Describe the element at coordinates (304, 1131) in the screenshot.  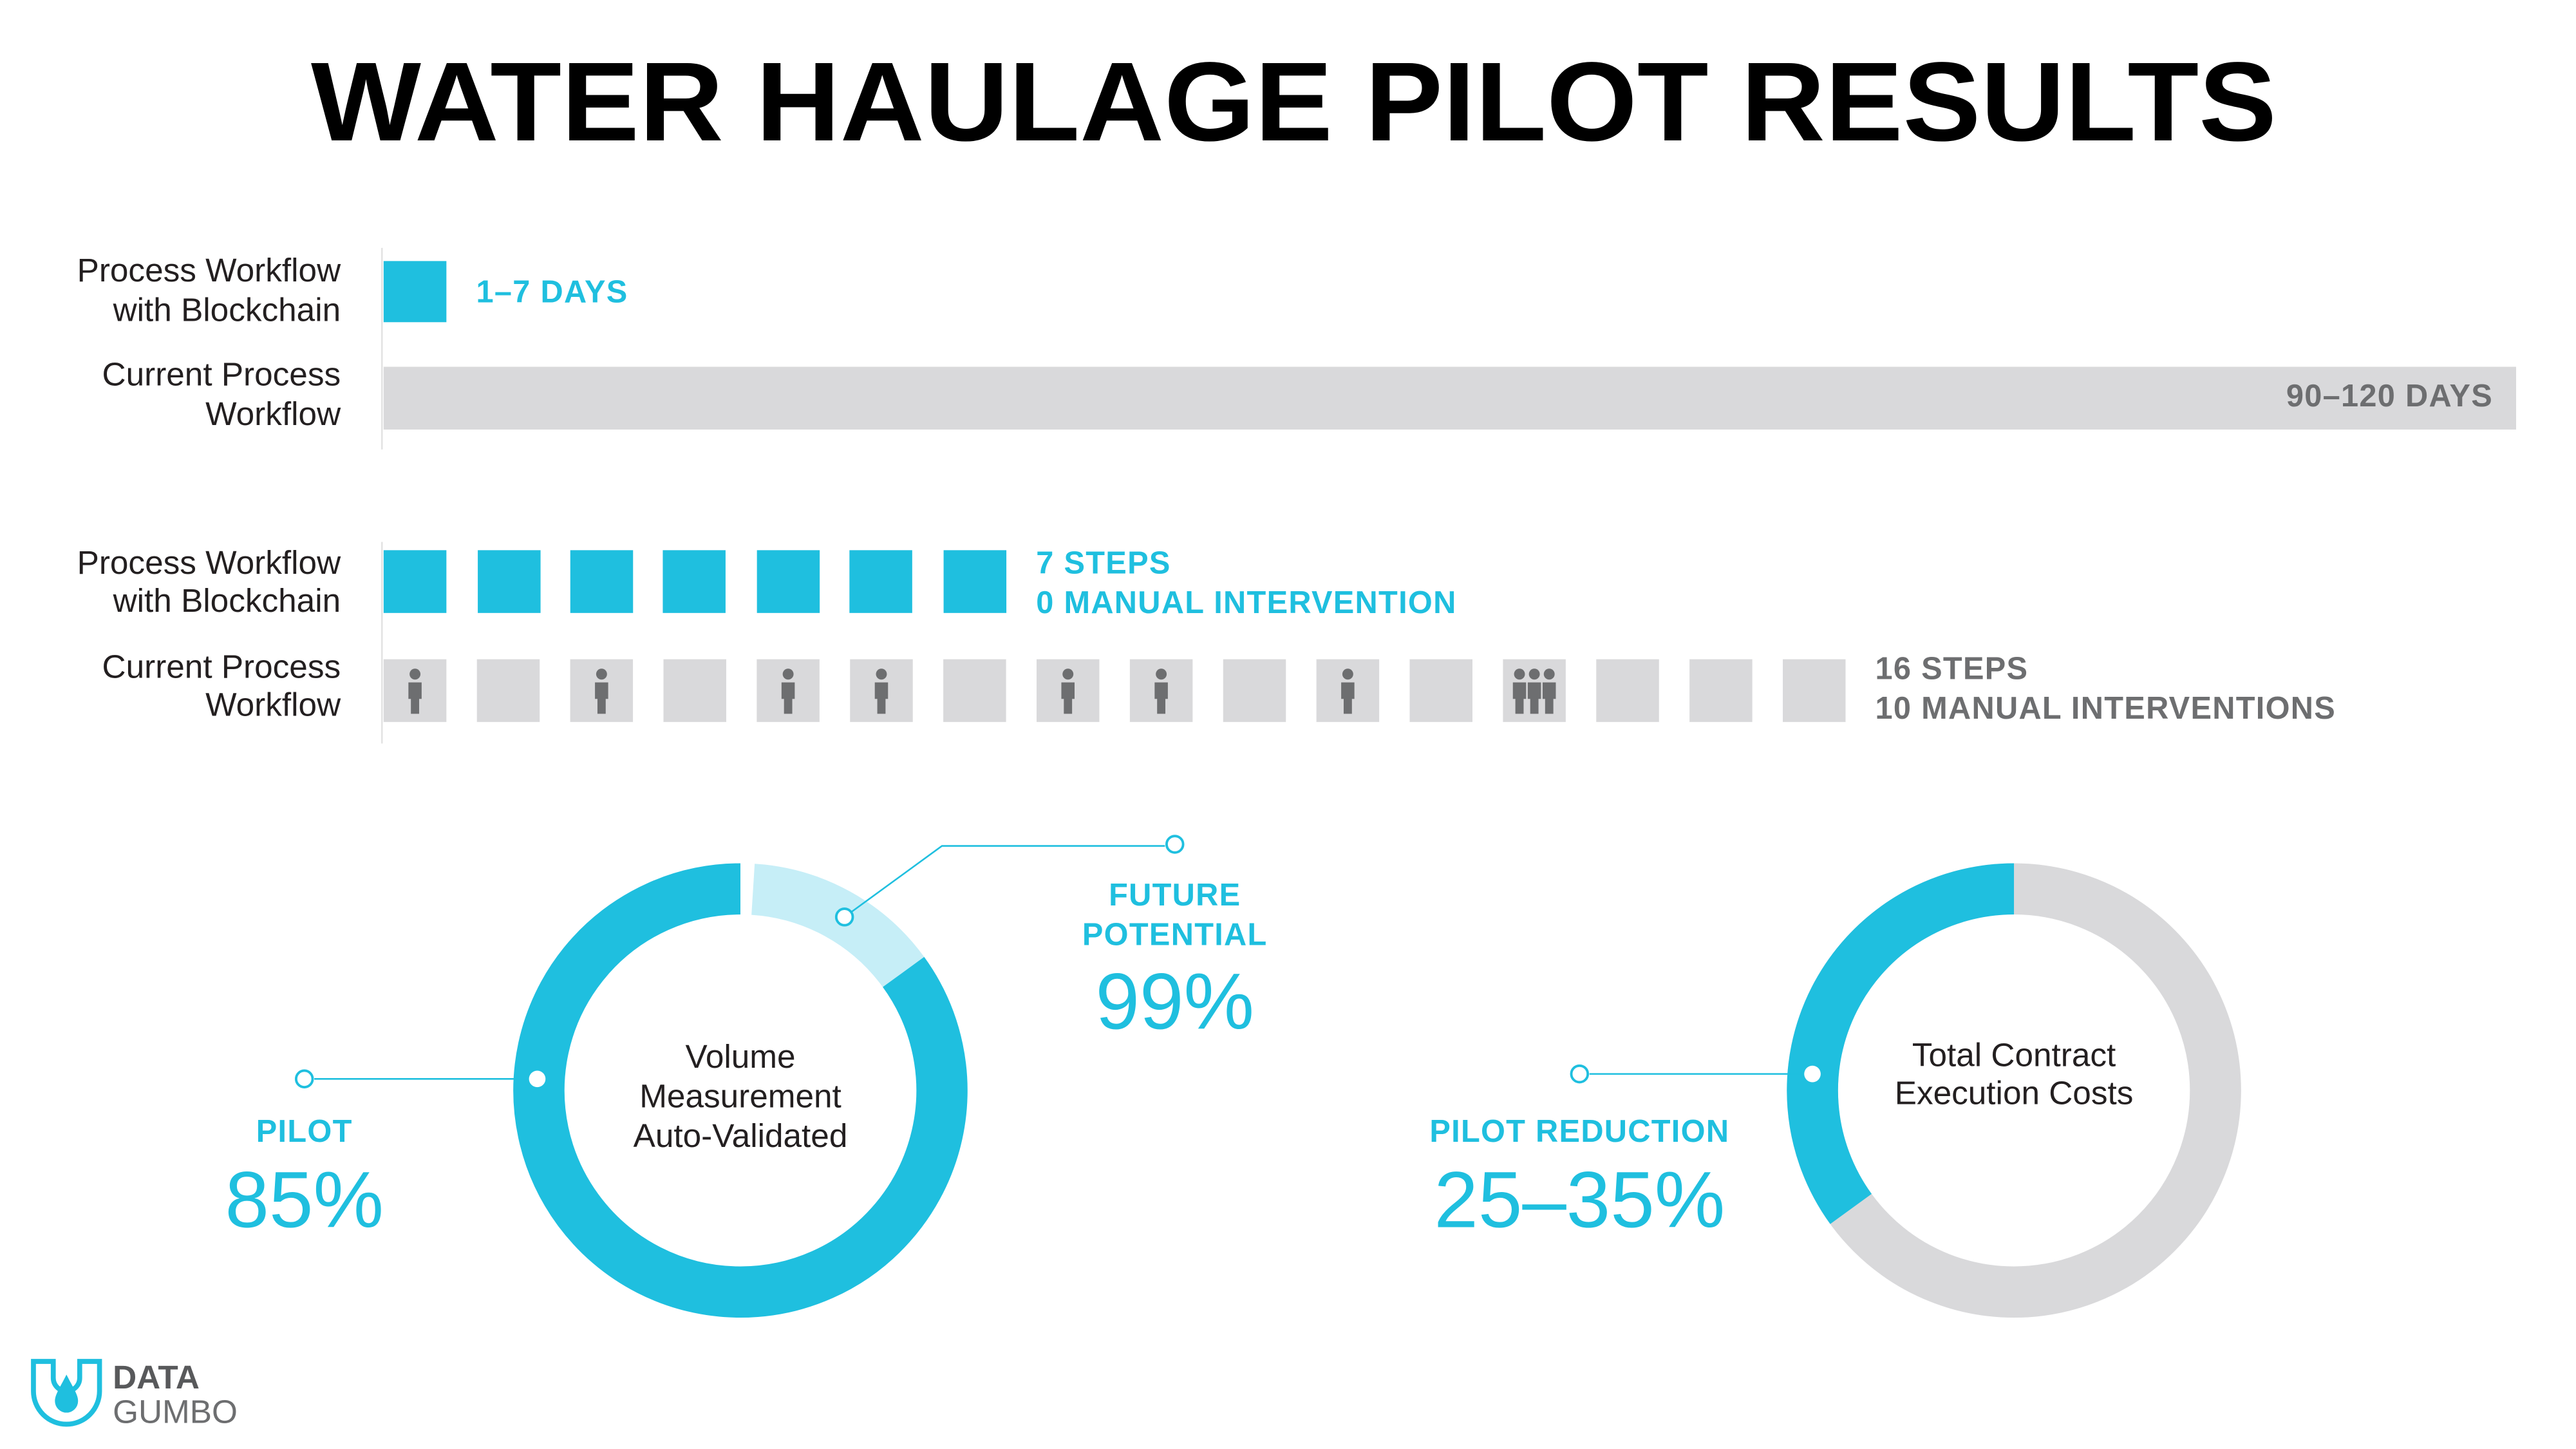
I see `pilot-label: PILOT` at that location.